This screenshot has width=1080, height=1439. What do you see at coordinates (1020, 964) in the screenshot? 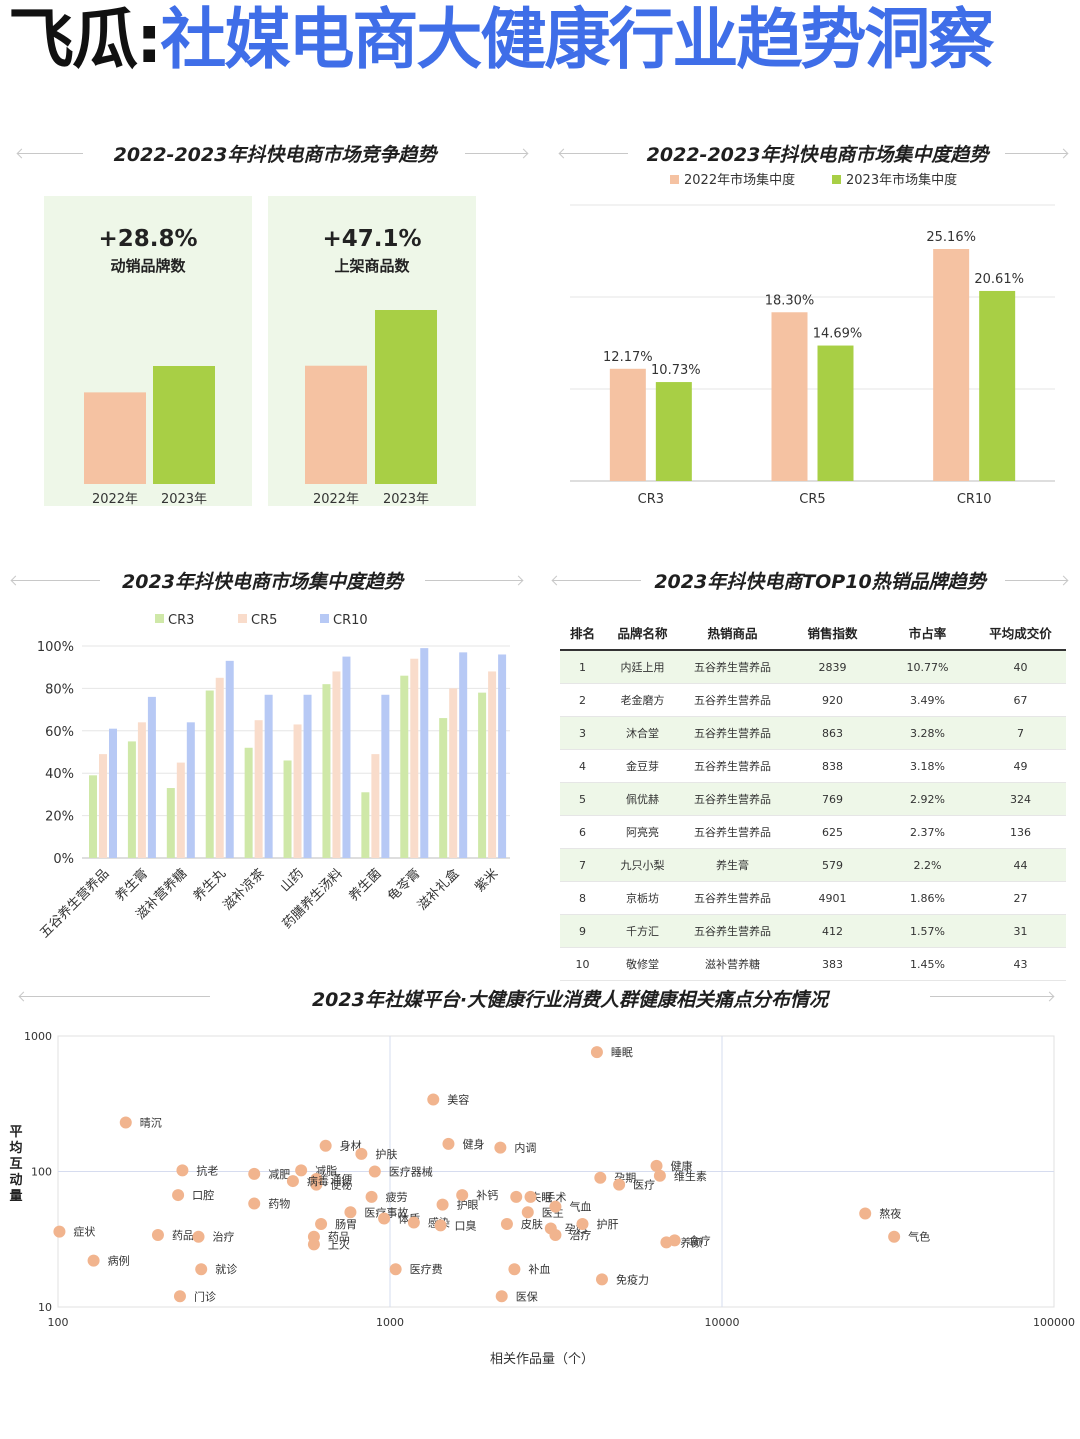
I see `table-cell: 43` at bounding box center [1020, 964].